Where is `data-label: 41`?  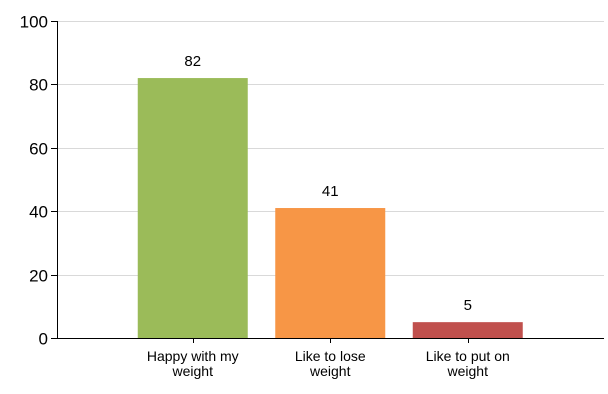
data-label: 41 is located at coordinates (330, 191).